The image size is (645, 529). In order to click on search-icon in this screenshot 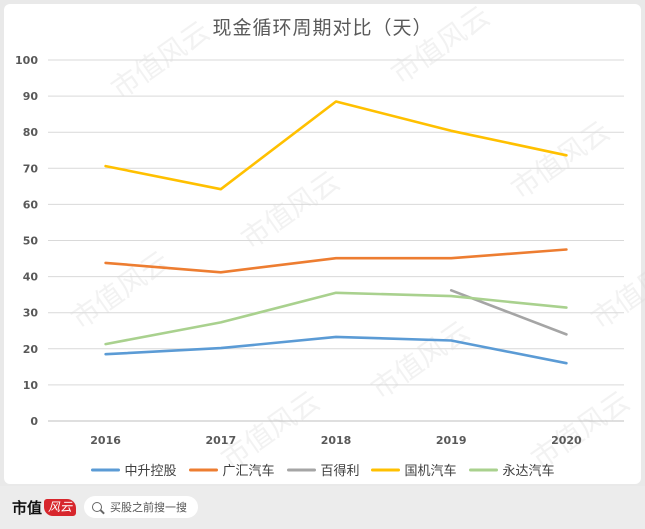, I will do `click(97, 507)`.